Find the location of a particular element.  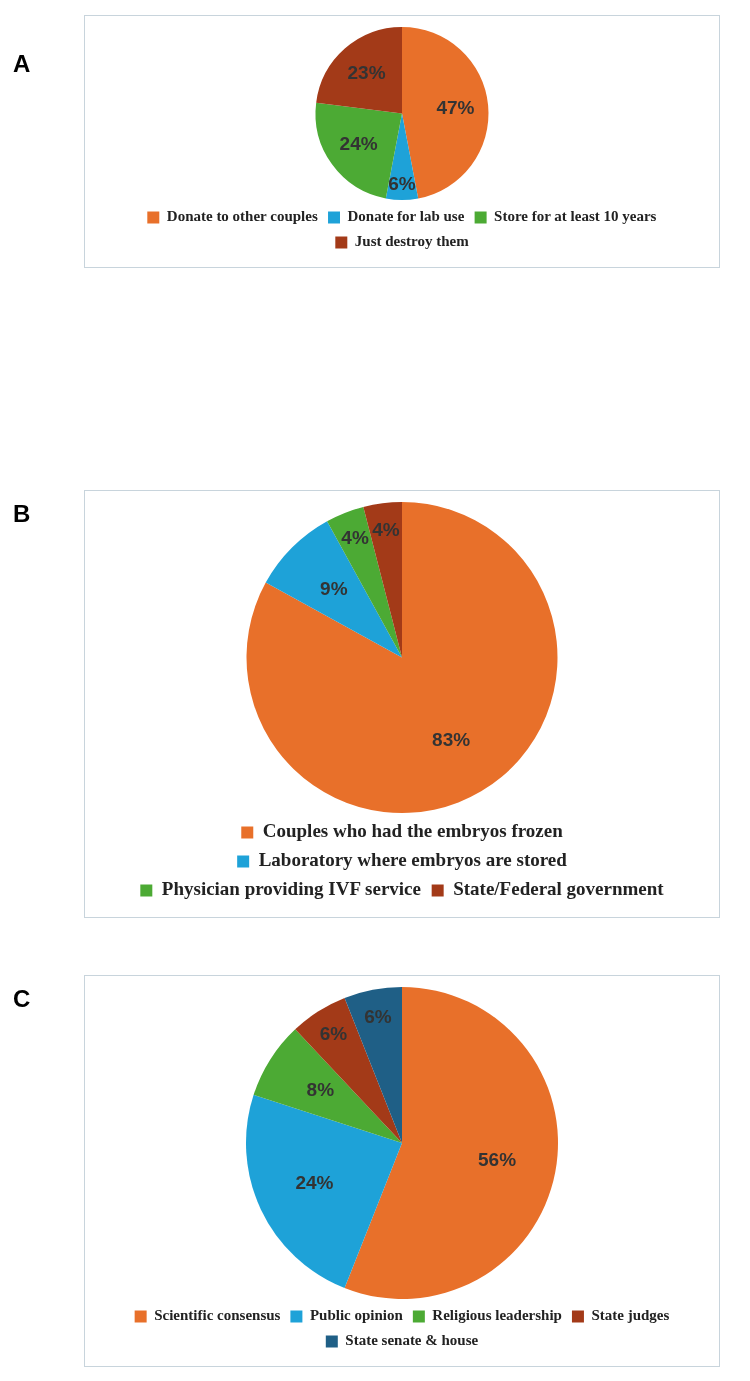

legend-label: Couples who had the embryos frozen is located at coordinates (413, 831).